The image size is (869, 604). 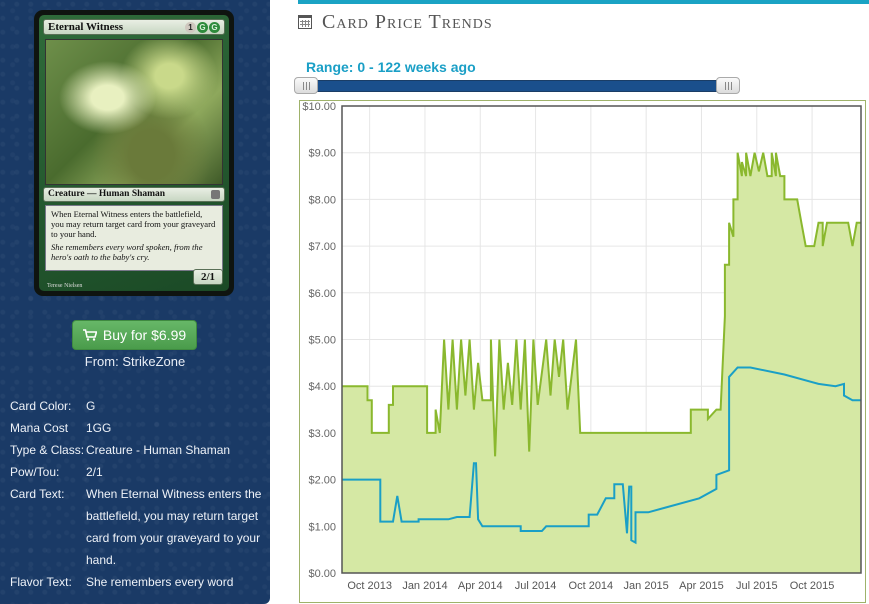 I want to click on detail-value: 2/1, so click(x=94, y=472).